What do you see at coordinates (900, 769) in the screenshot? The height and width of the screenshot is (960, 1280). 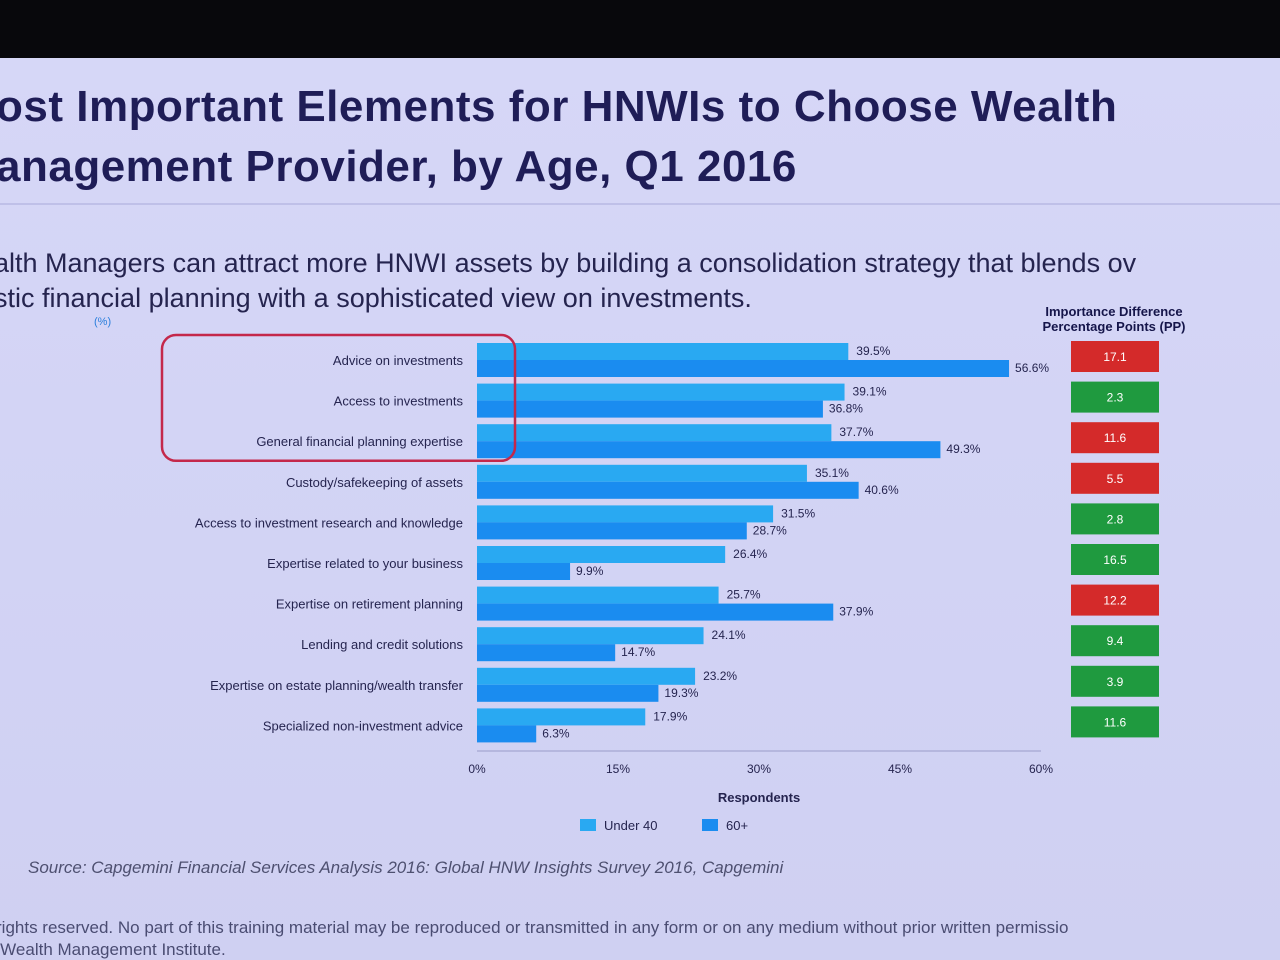 I see `x-tick-label: 45%` at bounding box center [900, 769].